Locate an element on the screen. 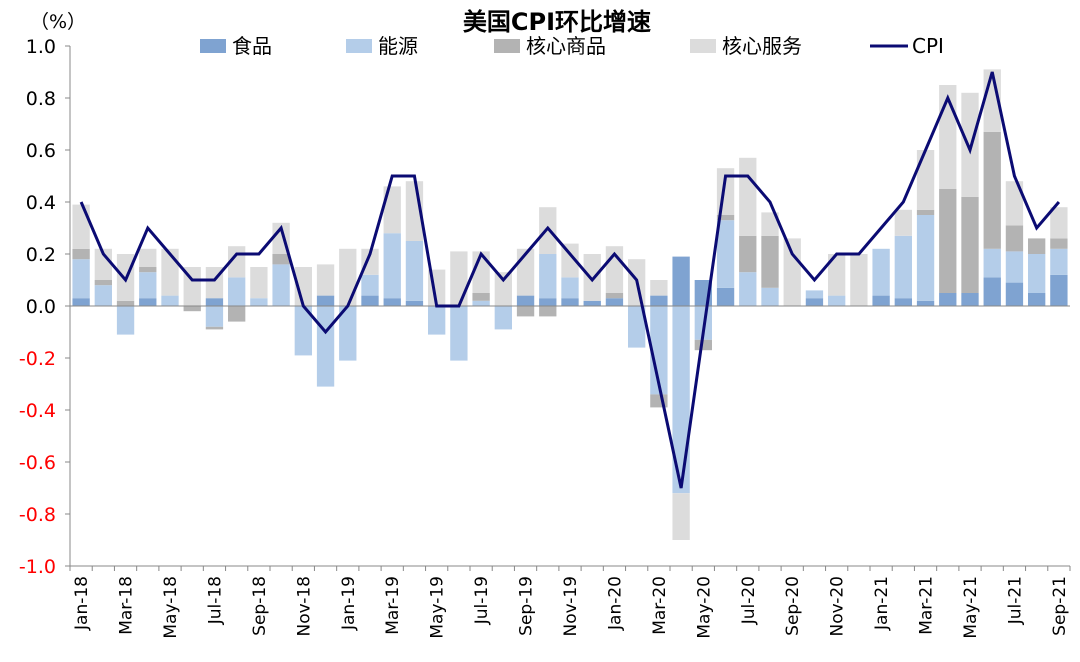 The height and width of the screenshot is (662, 1080). bar-Oct-20-食品 is located at coordinates (814, 302).